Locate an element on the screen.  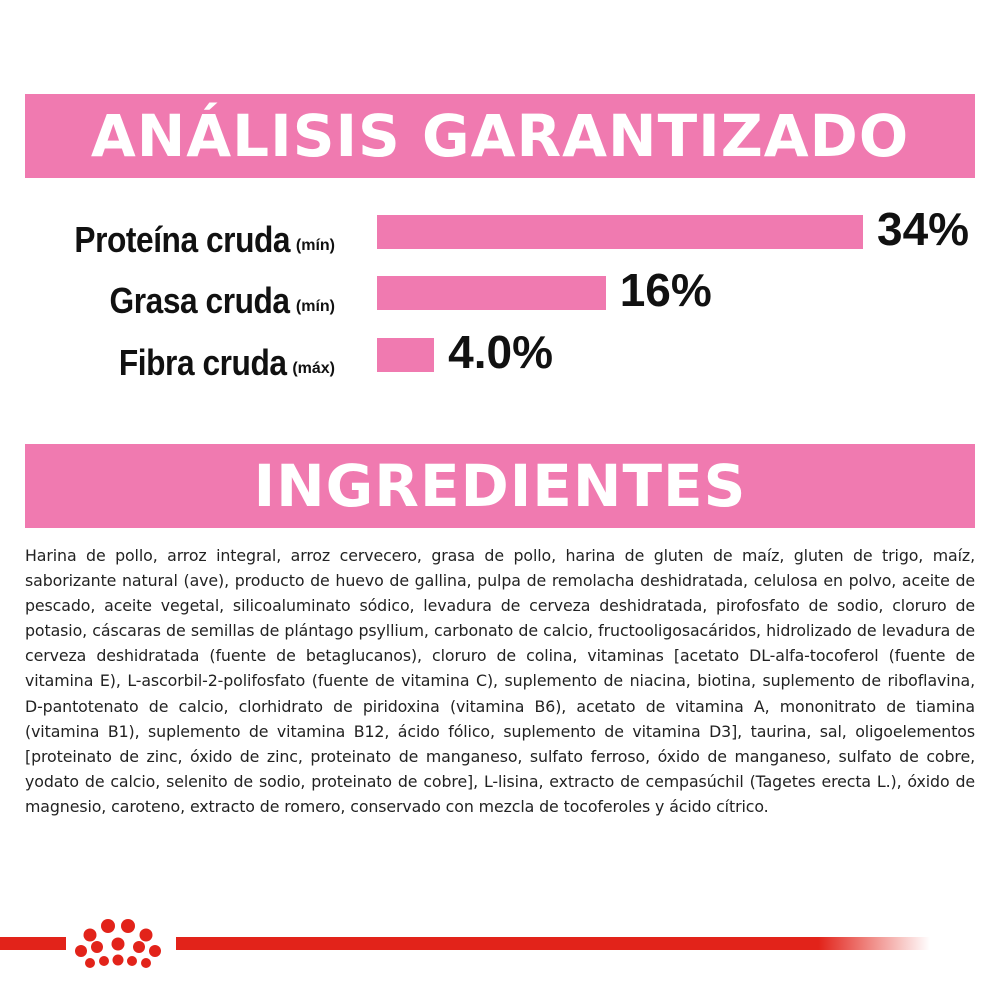
nutrient-row-protein: Proteína cruda (mín) 34% is located at coordinates (500, 234).